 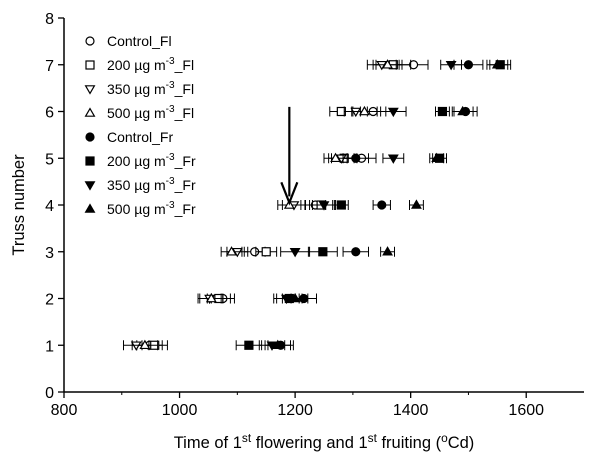 I want to click on legend-label: 500 µg m-3_Fl, so click(x=150, y=112).